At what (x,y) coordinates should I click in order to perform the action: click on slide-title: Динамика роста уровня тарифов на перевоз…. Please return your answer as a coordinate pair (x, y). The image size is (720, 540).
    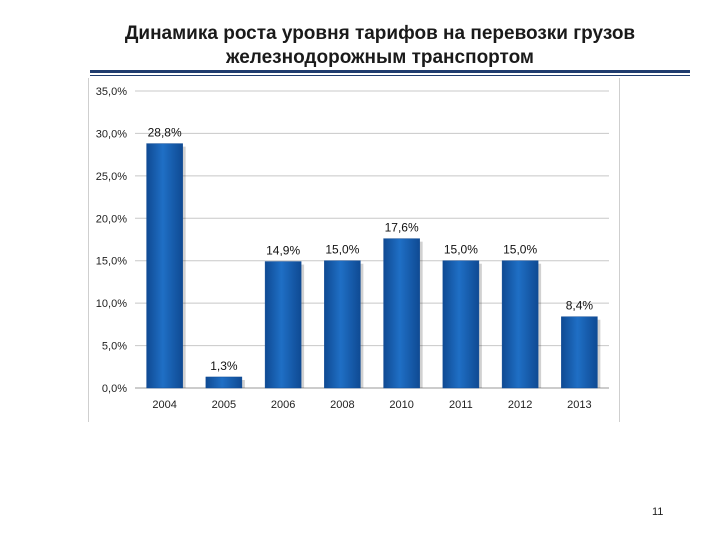
    Looking at the image, I should click on (380, 46).